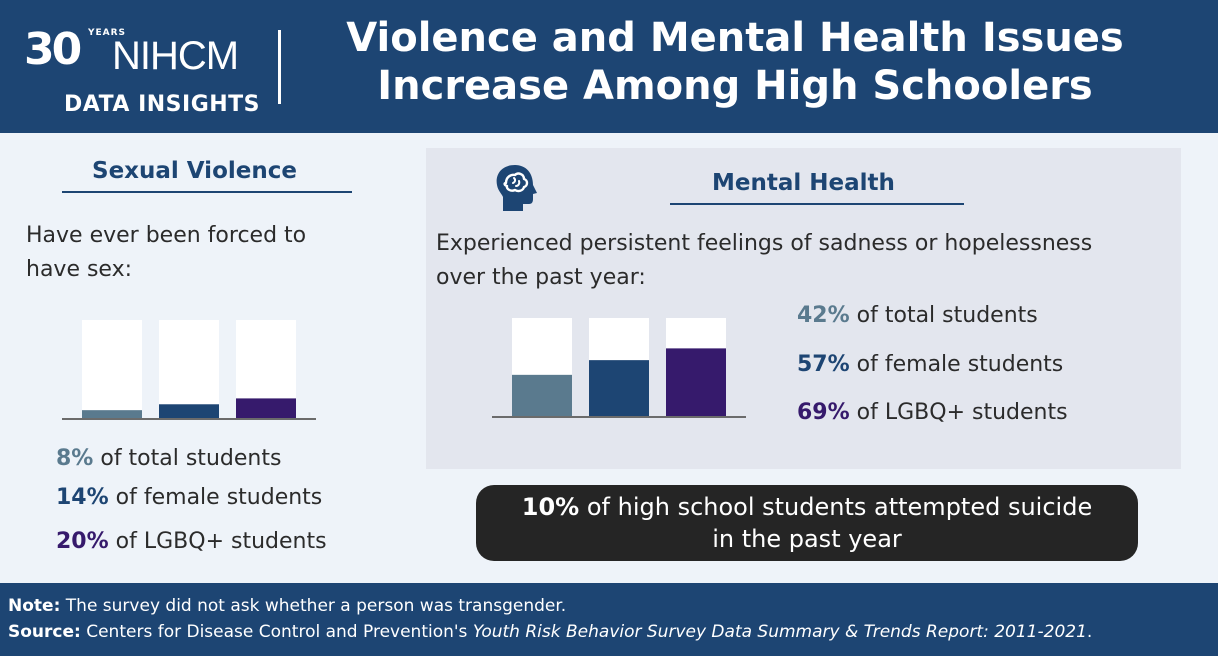  Describe the element at coordinates (107, 33) in the screenshot. I see `logo-years: YEARS` at that location.